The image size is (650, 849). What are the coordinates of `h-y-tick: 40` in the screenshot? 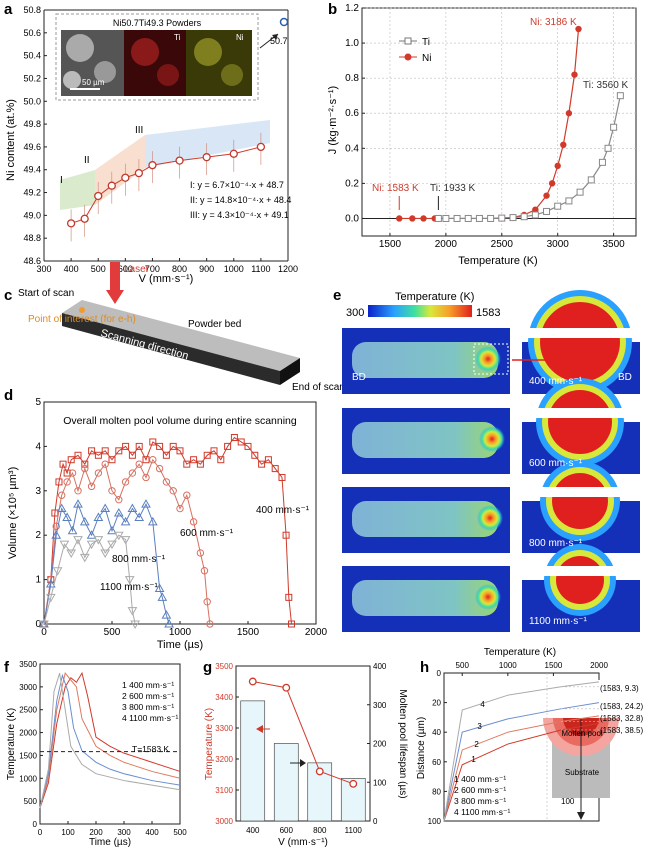 It's located at (436, 732).